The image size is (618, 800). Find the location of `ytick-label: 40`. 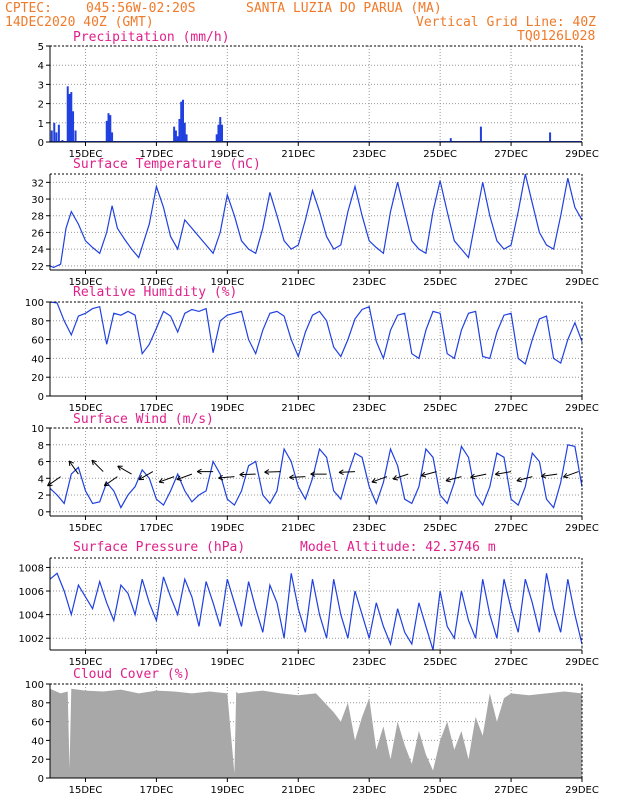

ytick-label: 40 is located at coordinates (37, 741).